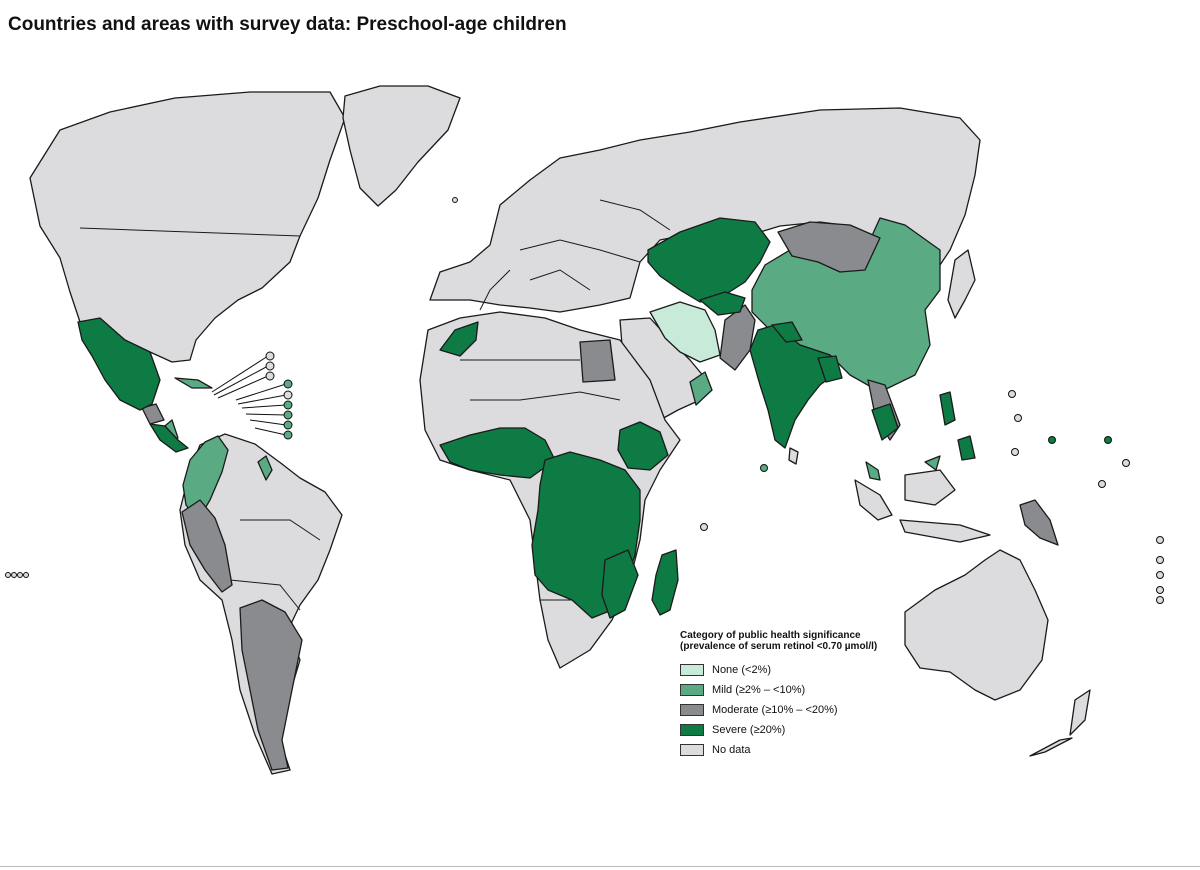 This screenshot has height=870, width=1200. I want to click on bottom-rule, so click(600, 866).